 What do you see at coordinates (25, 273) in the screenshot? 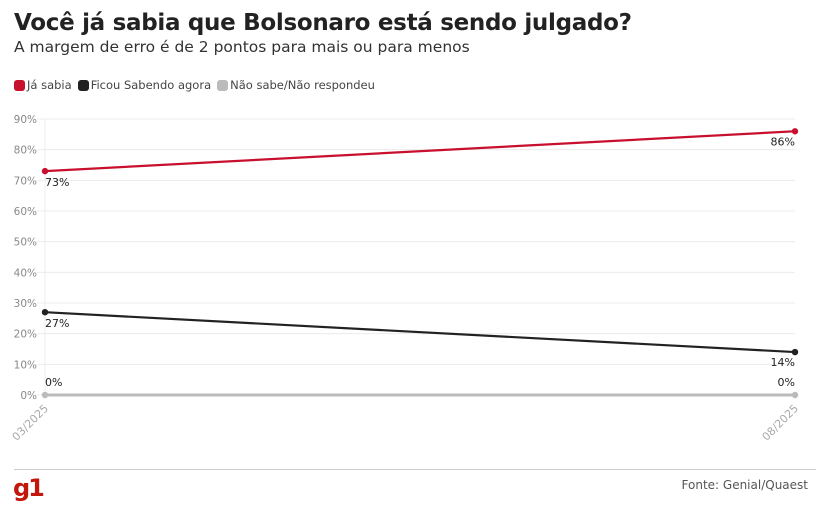
I see `y-tick-label: 40%` at bounding box center [25, 273].